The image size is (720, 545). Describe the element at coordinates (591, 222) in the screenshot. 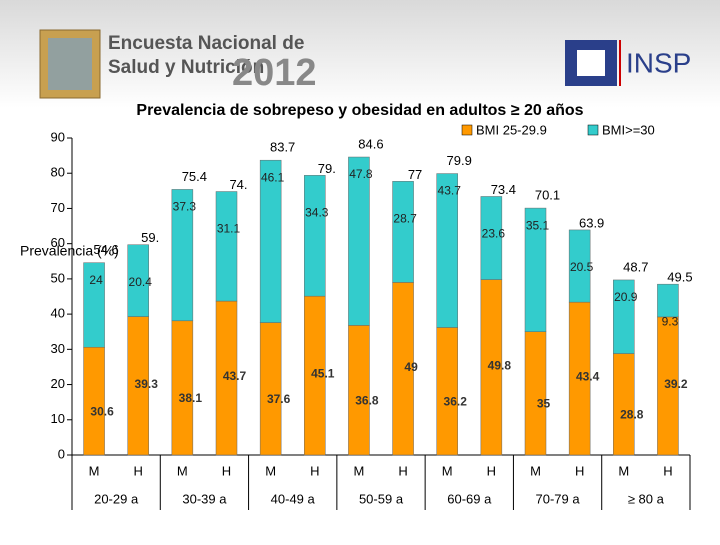

I see `total-label: 63.9` at that location.